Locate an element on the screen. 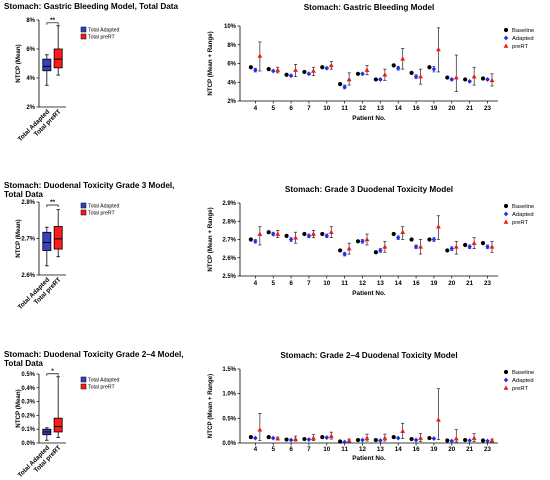 This screenshot has width=550, height=480. y-tick-label: 2.6% is located at coordinates (229, 259).